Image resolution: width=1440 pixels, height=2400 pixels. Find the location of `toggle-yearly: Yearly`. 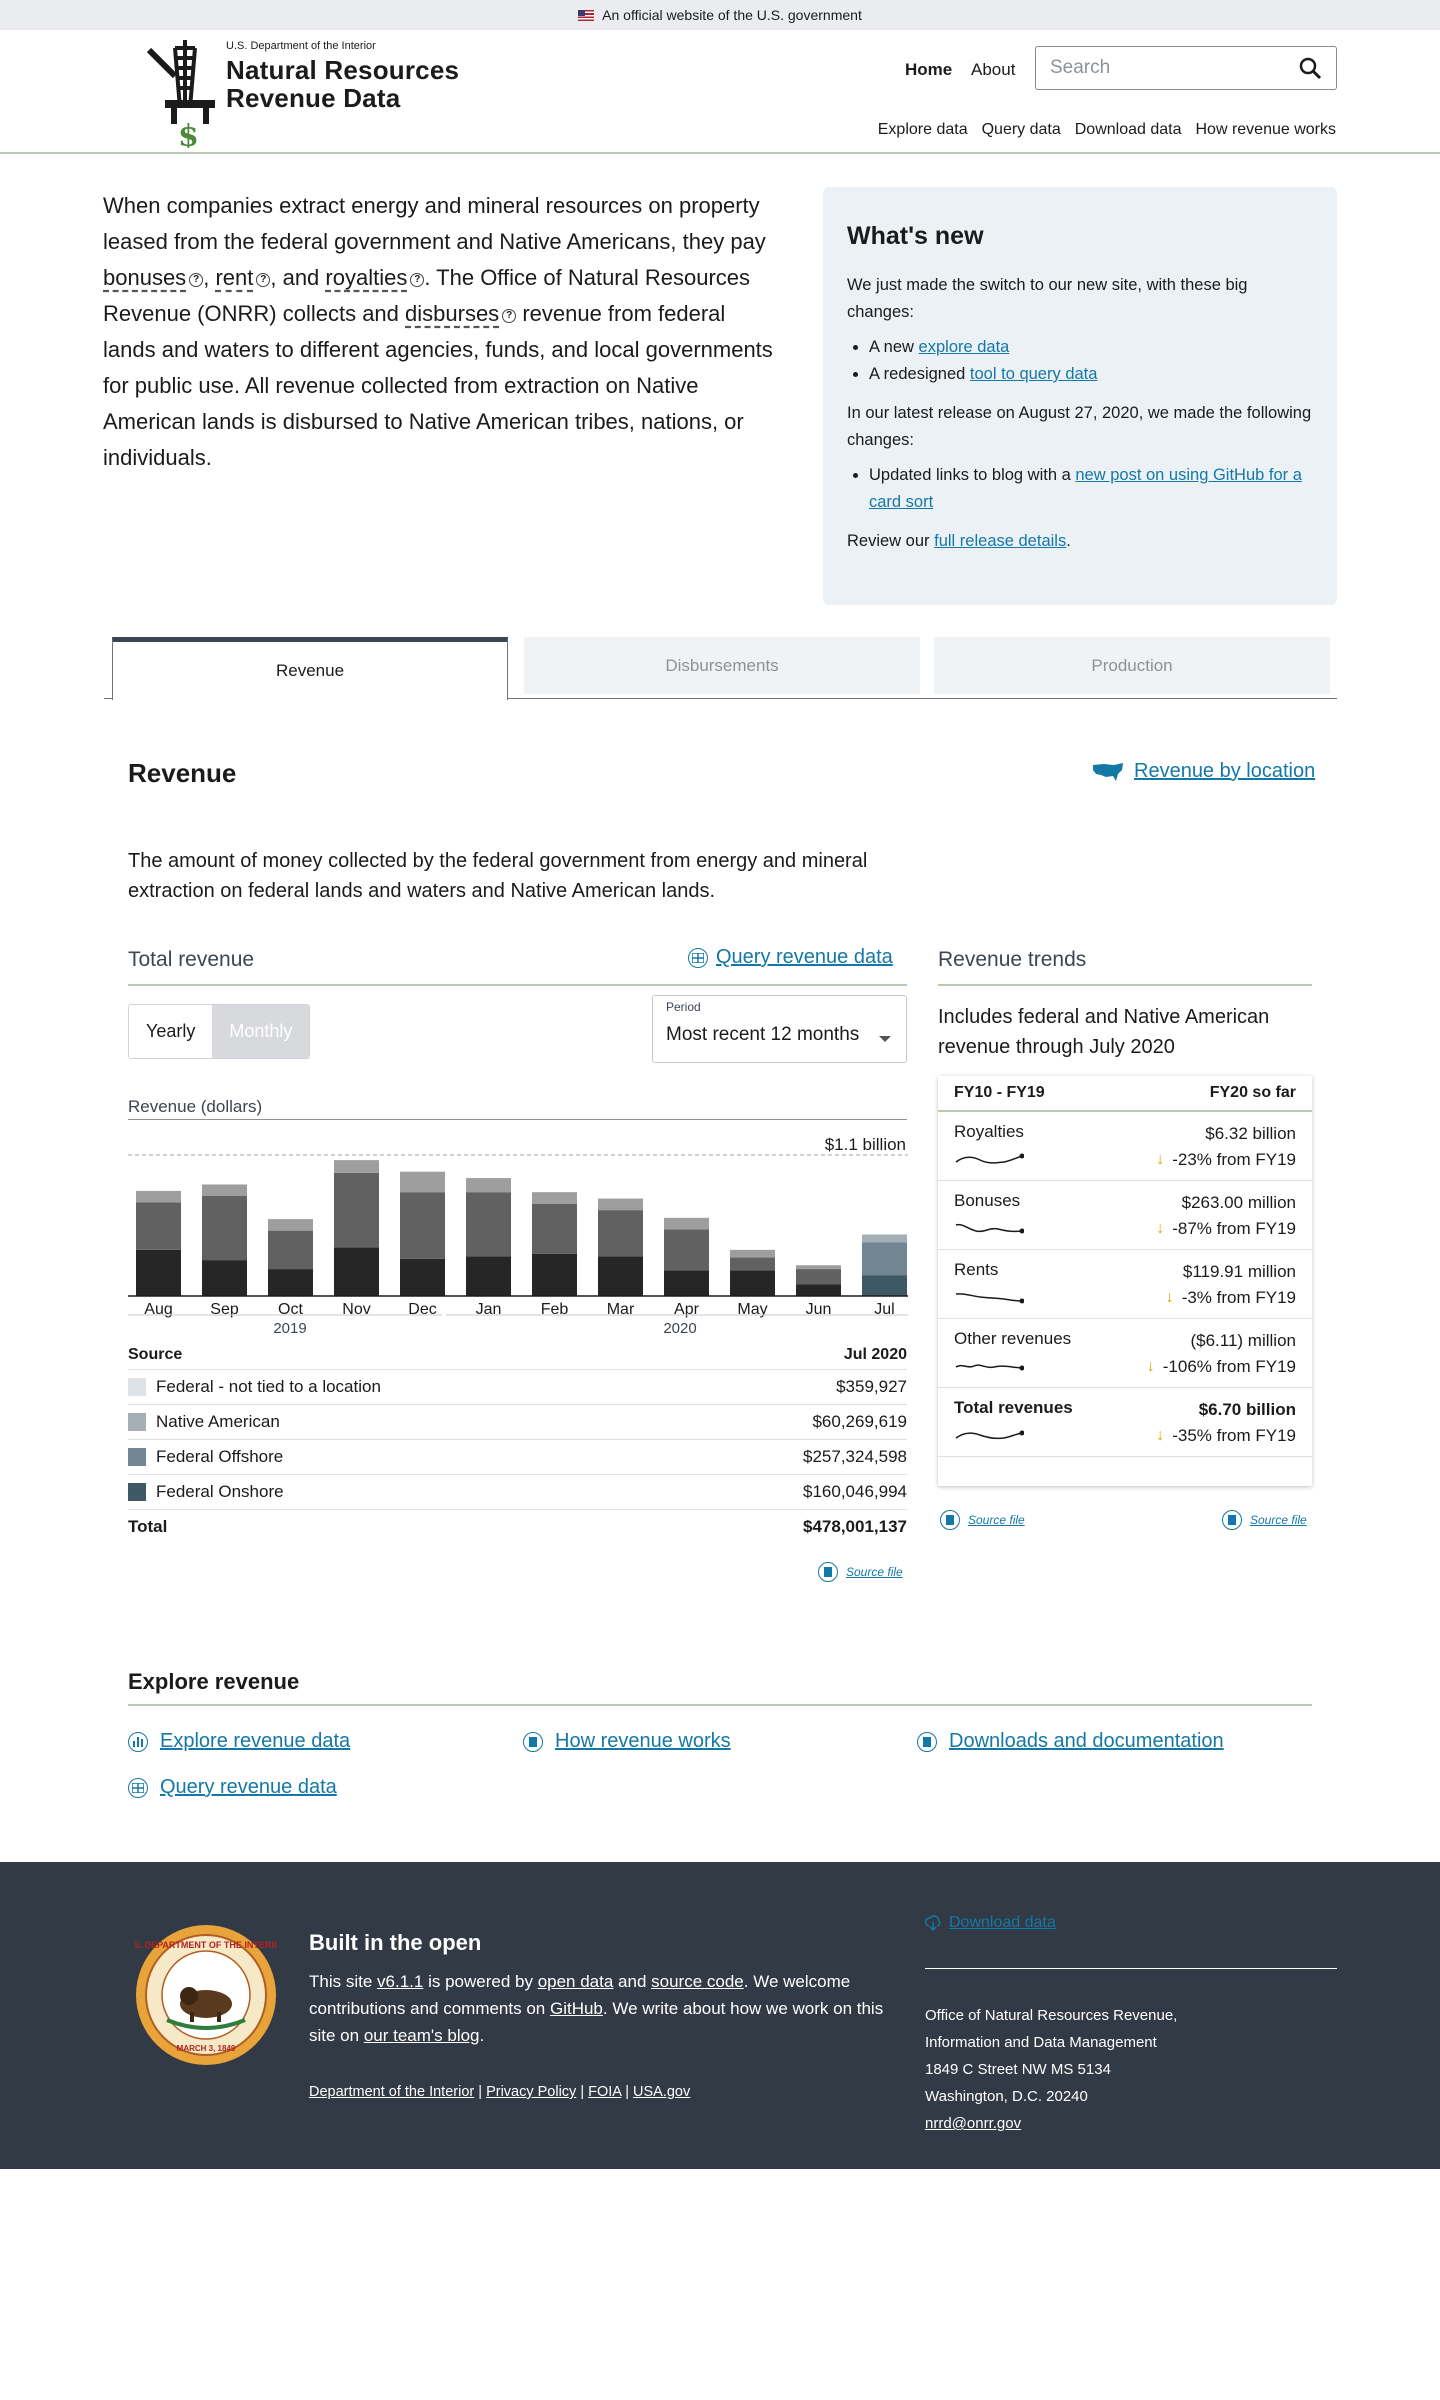

toggle-yearly: Yearly is located at coordinates (171, 1031).